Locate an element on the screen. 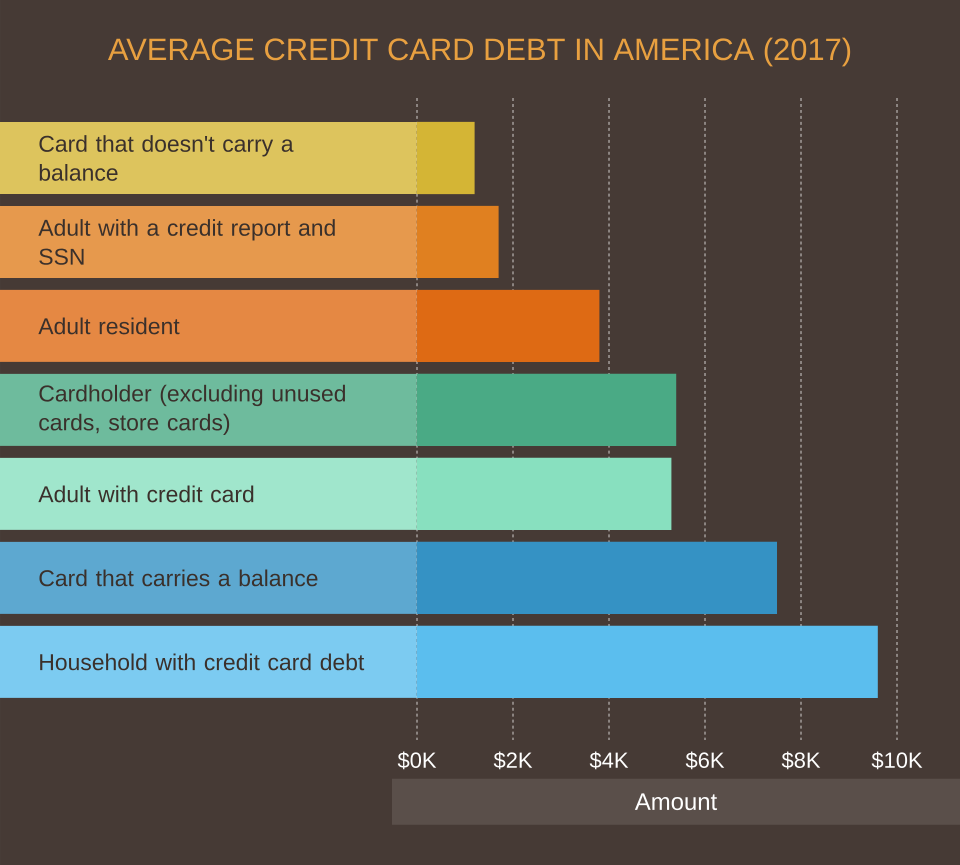 Image resolution: width=960 pixels, height=865 pixels. y-tick-label: Adult with credit card is located at coordinates (146, 493).